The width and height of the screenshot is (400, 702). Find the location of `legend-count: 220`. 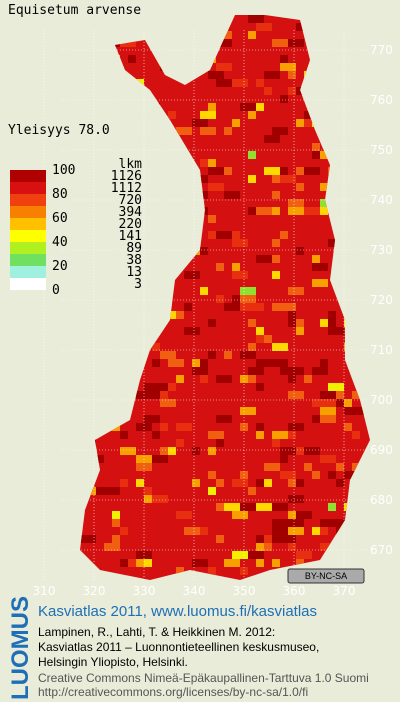

legend-count: 220 is located at coordinates (130, 224).